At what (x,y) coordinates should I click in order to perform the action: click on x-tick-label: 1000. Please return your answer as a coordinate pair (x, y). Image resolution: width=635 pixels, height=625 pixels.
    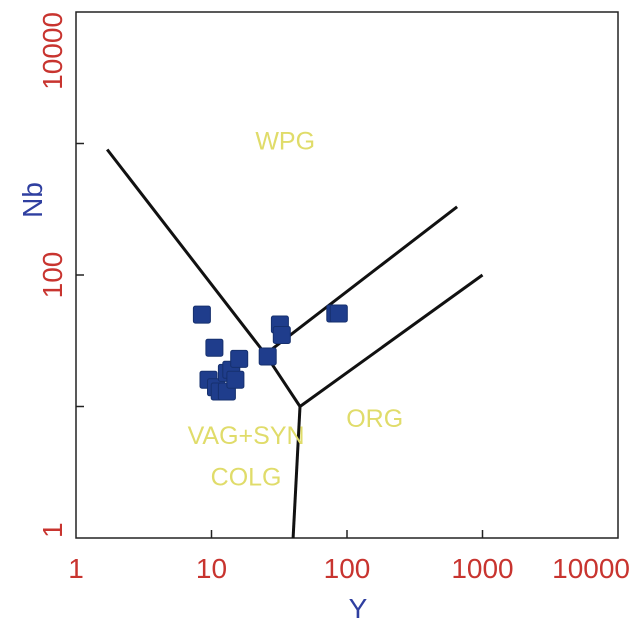
    Looking at the image, I should click on (482, 568).